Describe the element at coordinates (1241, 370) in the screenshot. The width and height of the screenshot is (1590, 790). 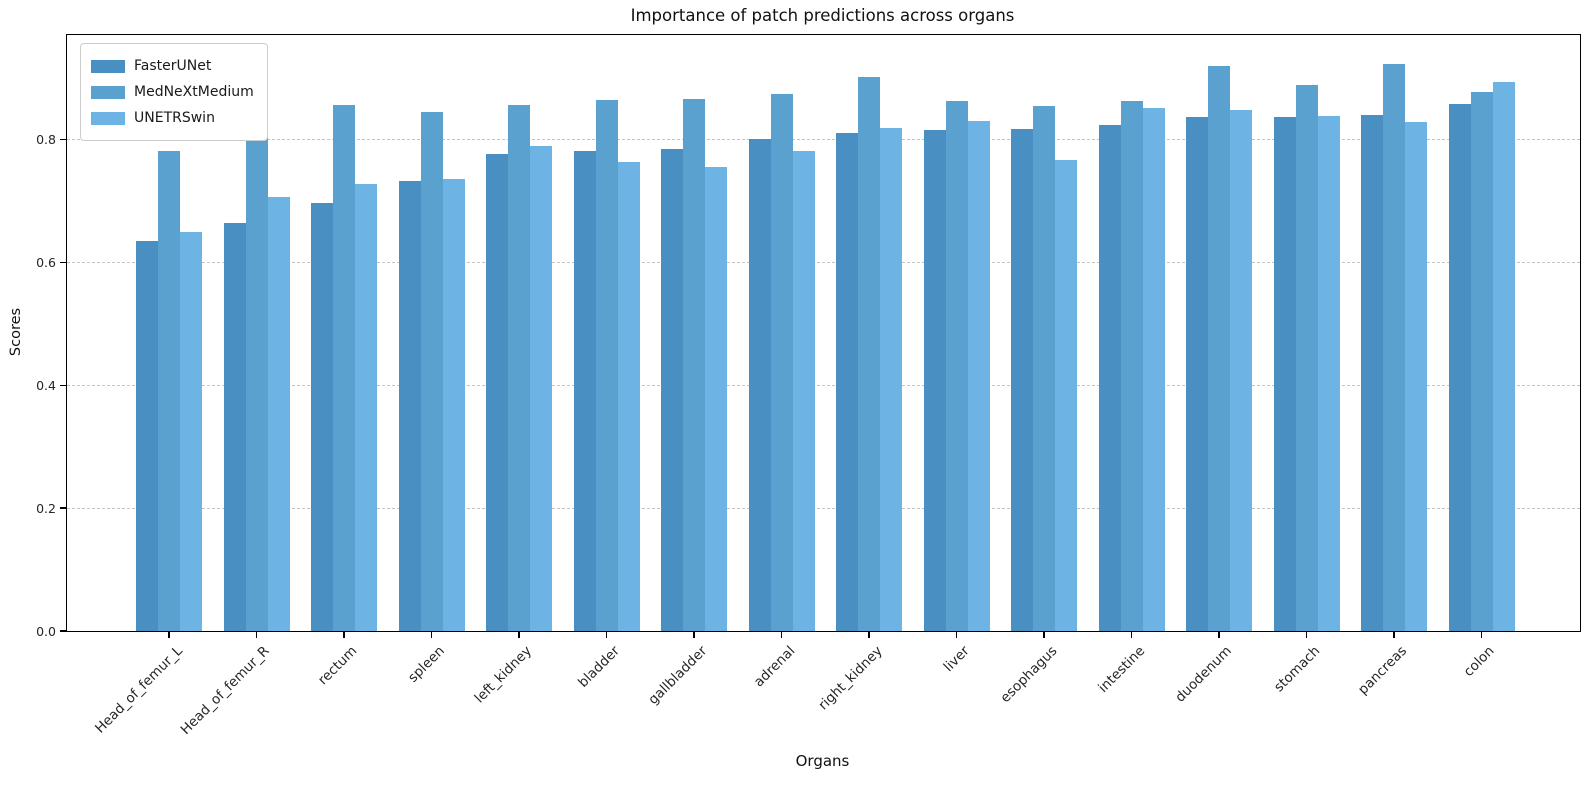
I see `bar-UNETRSwin-duodenum` at that location.